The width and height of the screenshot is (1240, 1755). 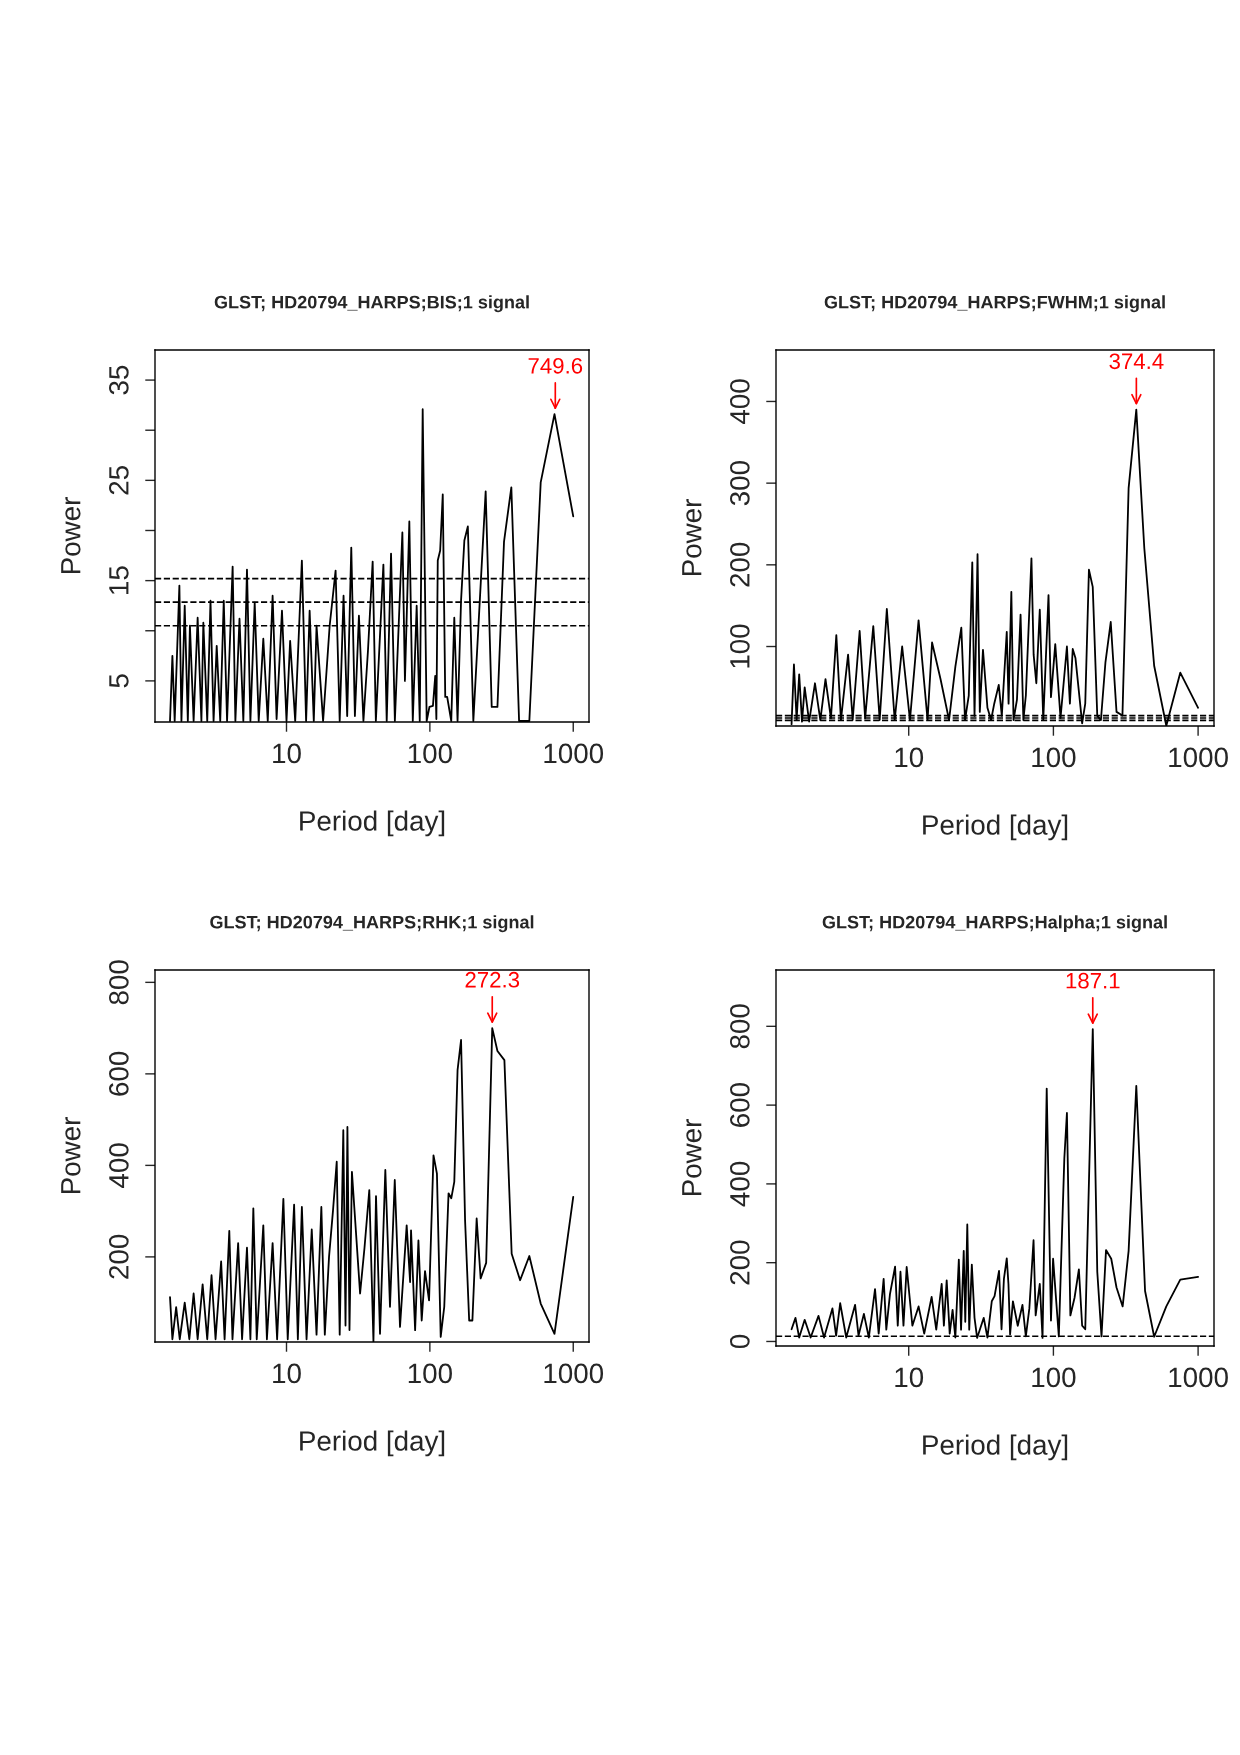 What do you see at coordinates (994, 924) in the screenshot?
I see `chart-title: GLST; HD20794_HARPS;Halpha;1 signal` at bounding box center [994, 924].